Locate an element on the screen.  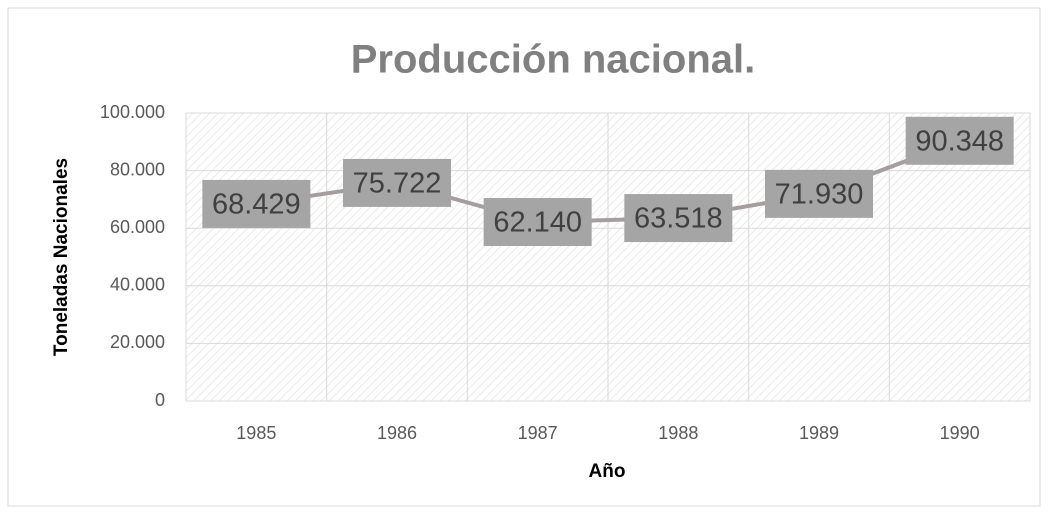
data-label: 63.518 is located at coordinates (678, 219).